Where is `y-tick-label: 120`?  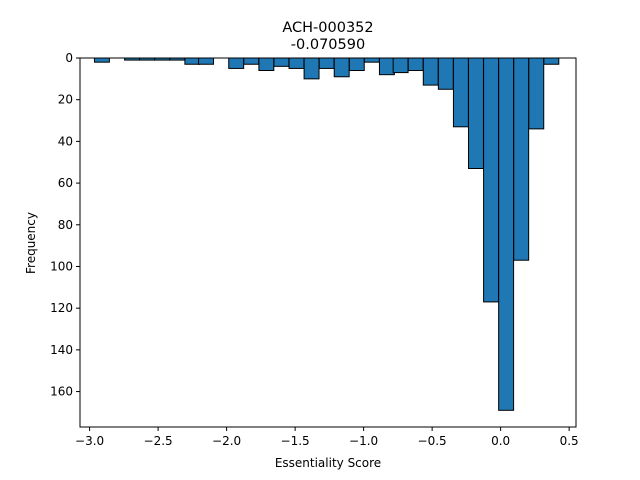 y-tick-label: 120 is located at coordinates (61, 308).